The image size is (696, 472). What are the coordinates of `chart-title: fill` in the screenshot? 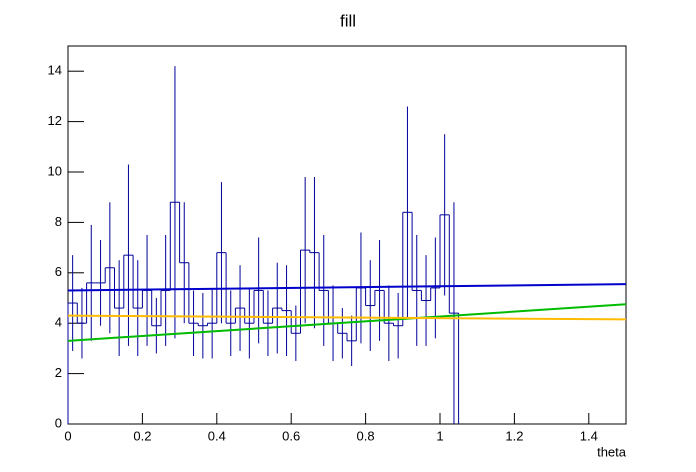 It's located at (348, 20).